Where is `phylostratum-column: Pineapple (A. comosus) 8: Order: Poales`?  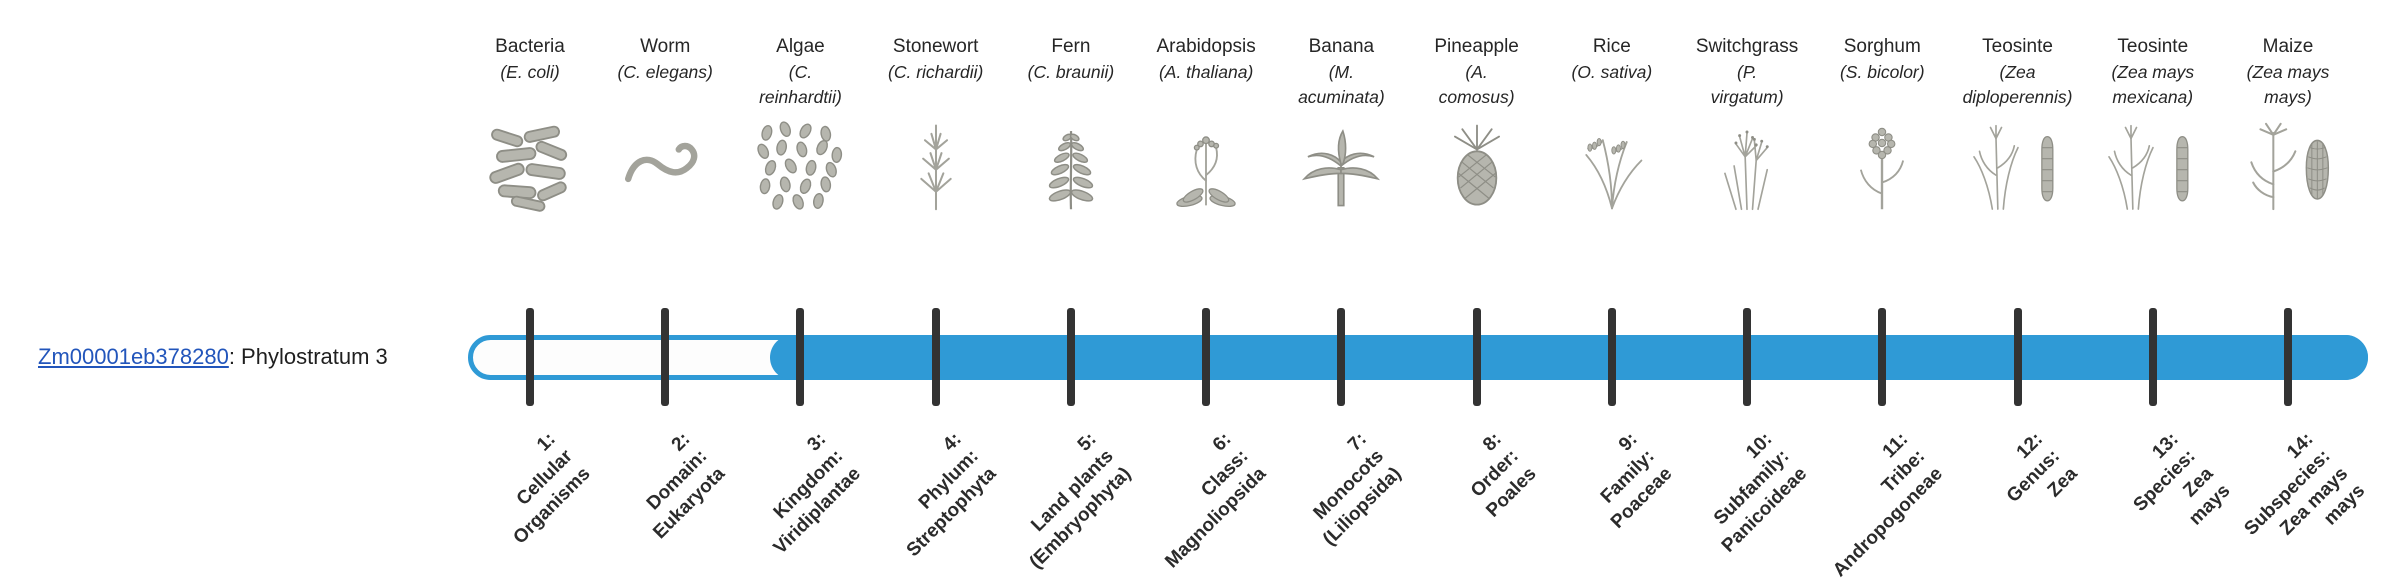 phylostratum-column: Pineapple (A. comosus) 8: Order: Poales is located at coordinates (1477, 290).